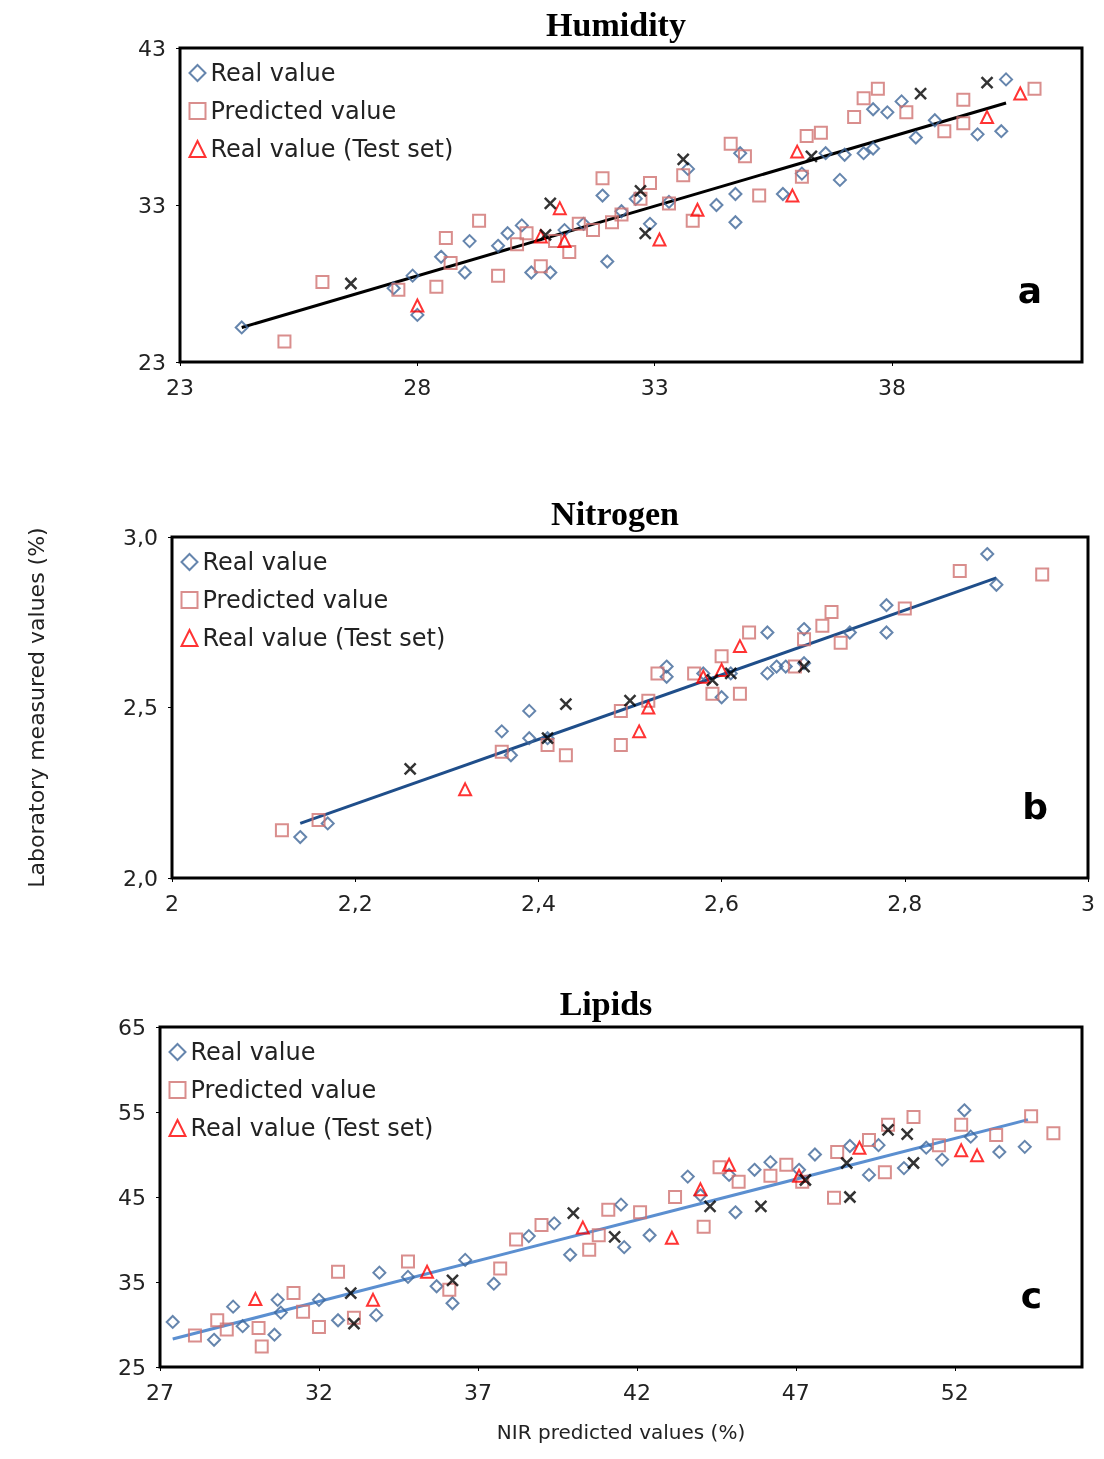  What do you see at coordinates (621, 1432) in the screenshot?
I see `x-axis-title: NIR predicted values (%)` at bounding box center [621, 1432].